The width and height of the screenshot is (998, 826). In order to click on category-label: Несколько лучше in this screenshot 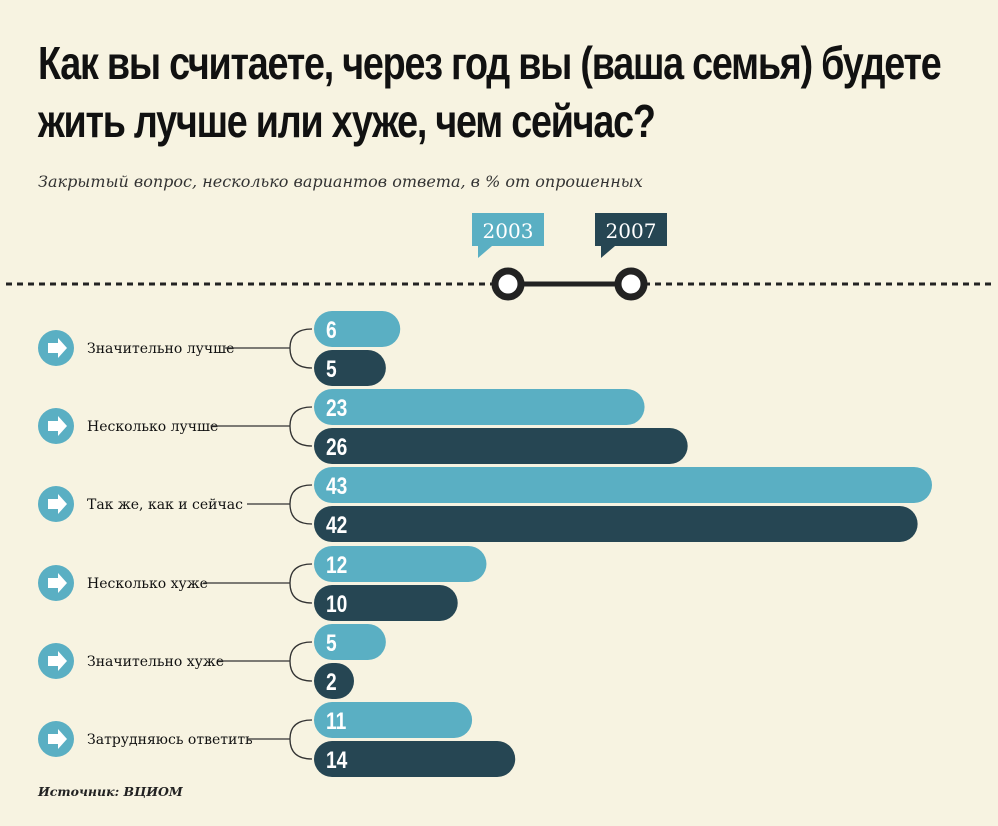, I will do `click(152, 427)`.